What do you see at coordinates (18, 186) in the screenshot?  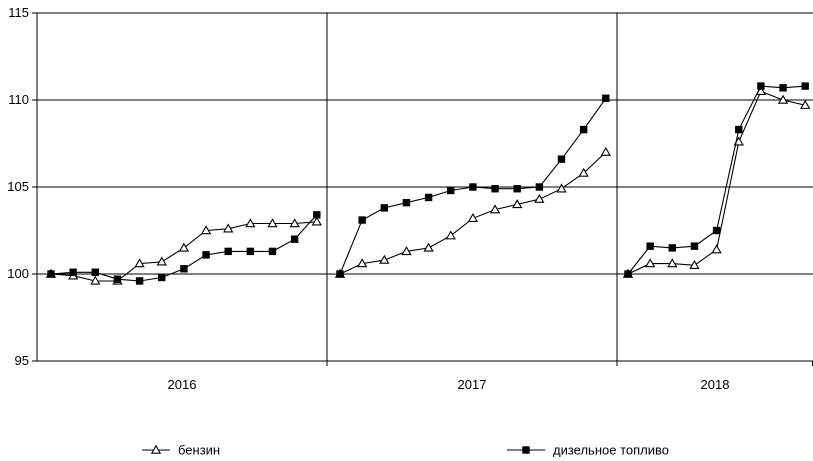 I see `y-tick-label: 105` at bounding box center [18, 186].